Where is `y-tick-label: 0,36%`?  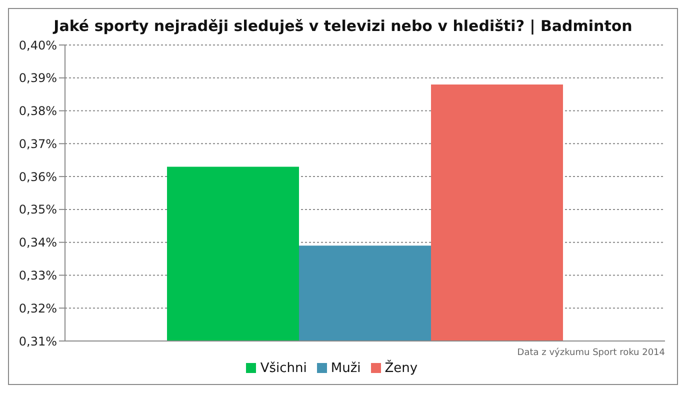 y-tick-label: 0,36% is located at coordinates (37, 177).